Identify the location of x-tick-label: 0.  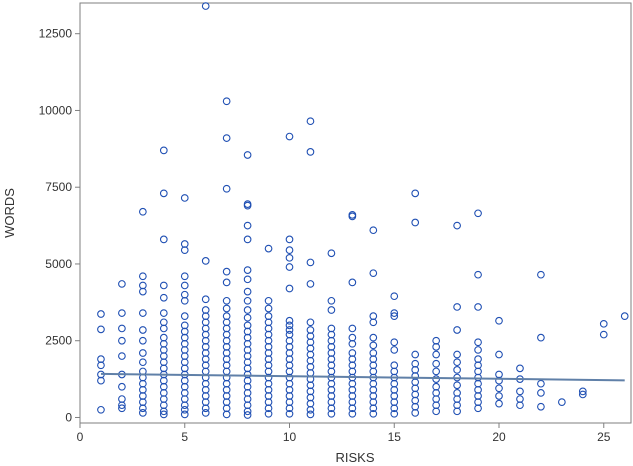
(80, 437).